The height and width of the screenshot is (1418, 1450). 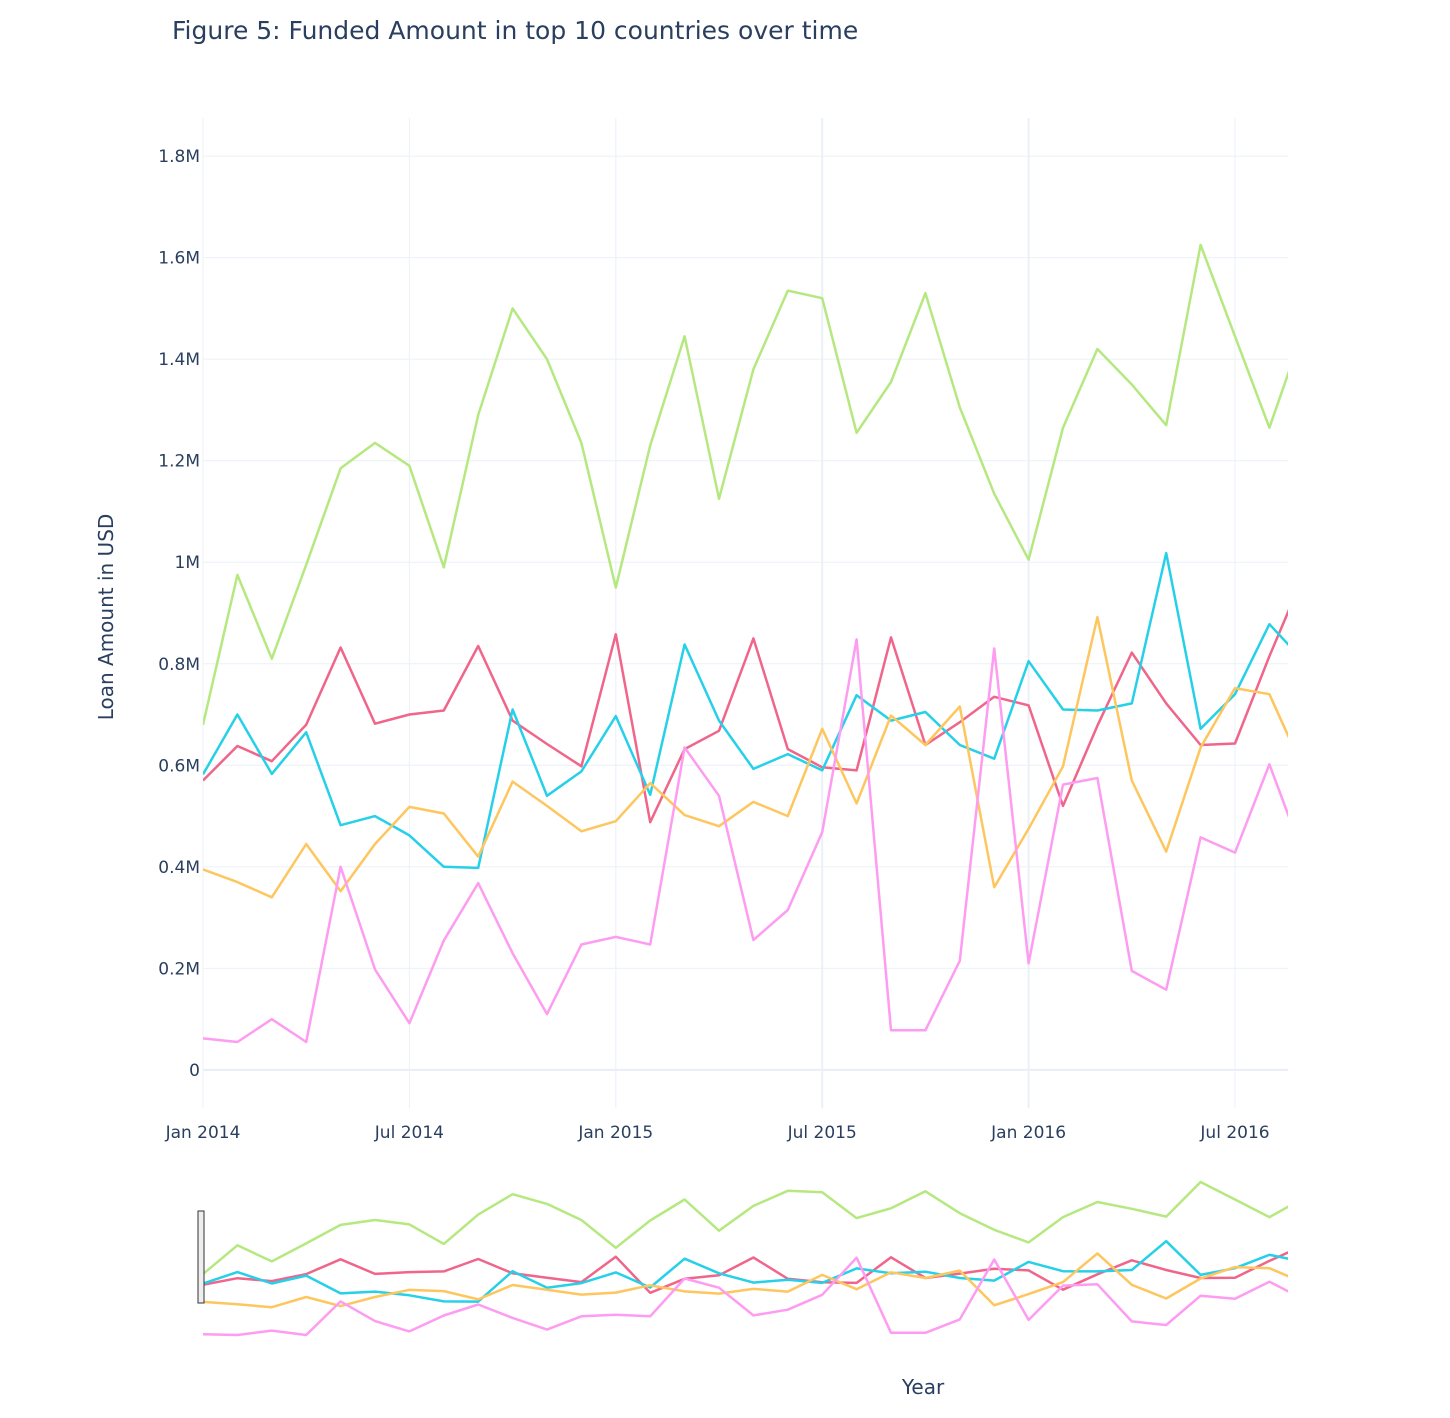 I want to click on x-tick-label: Jan 2015, so click(x=615, y=1133).